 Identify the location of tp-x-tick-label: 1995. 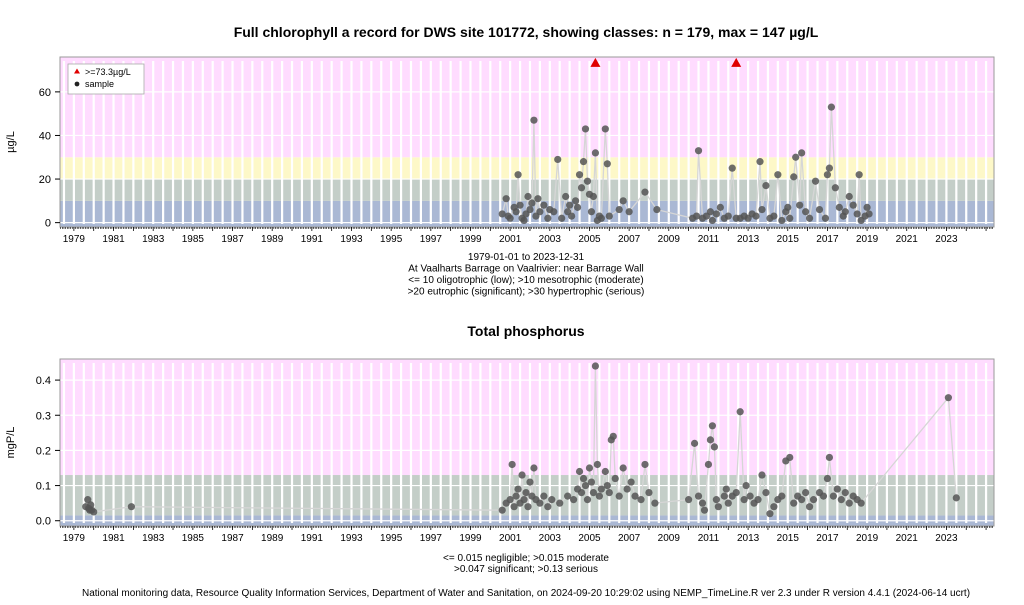
(391, 538).